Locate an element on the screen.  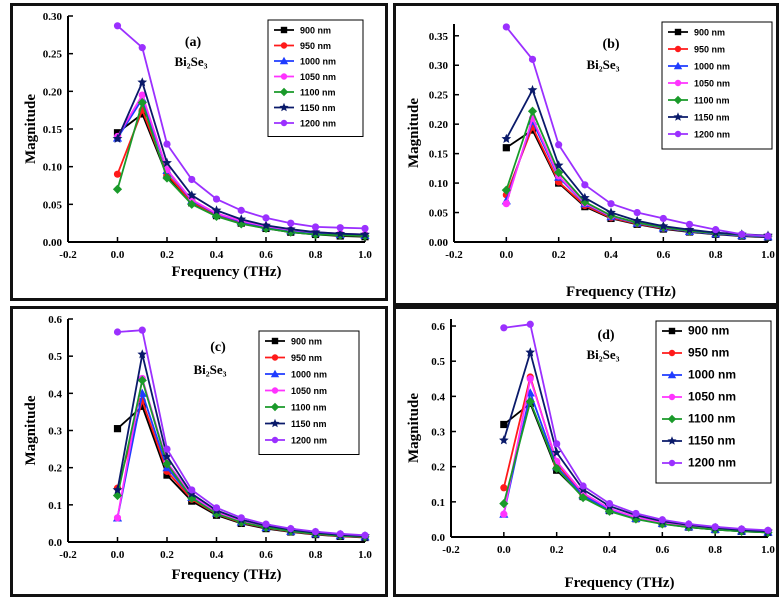
x-tick-label: 0.2 is located at coordinates (557, 550).